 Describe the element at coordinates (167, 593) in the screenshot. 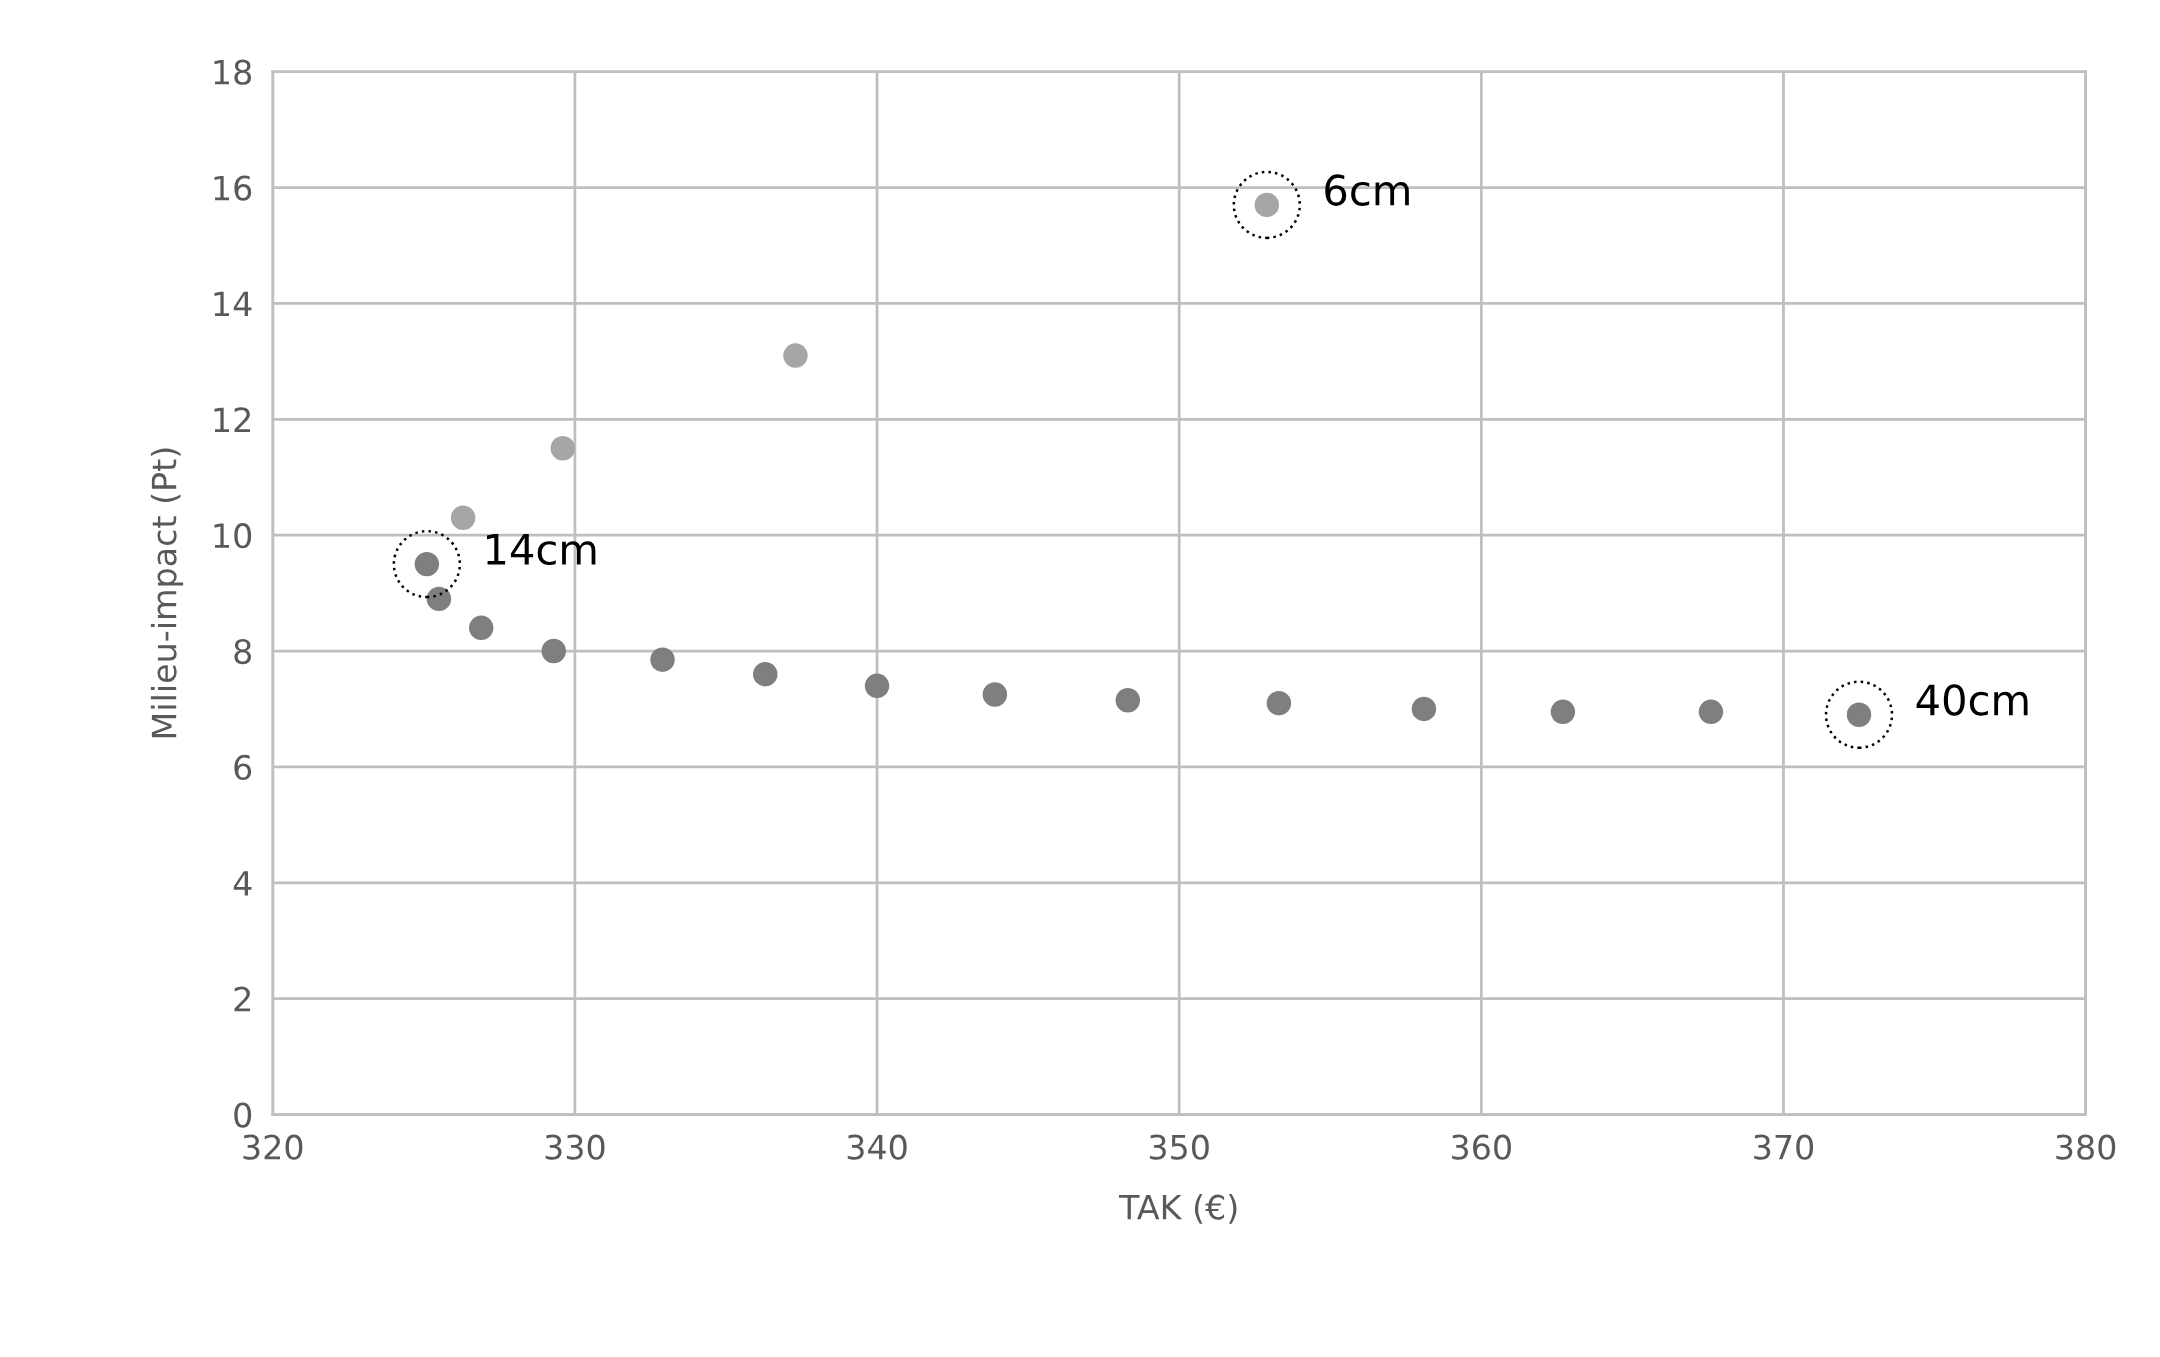

I see `y-axis-title: Milieu-impact (Pt)` at that location.